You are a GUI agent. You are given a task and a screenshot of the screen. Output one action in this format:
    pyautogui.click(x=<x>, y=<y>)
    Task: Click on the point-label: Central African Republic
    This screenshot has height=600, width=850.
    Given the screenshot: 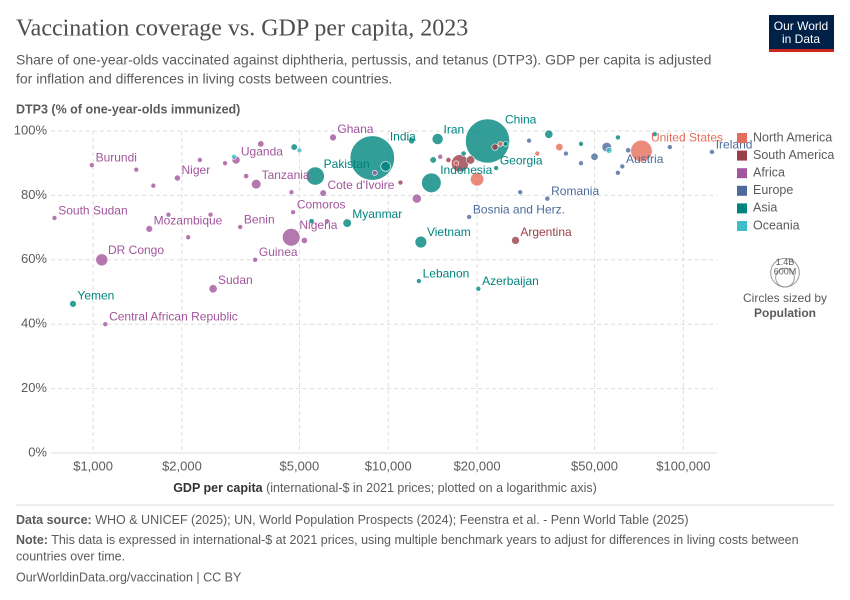 What is the action you would take?
    pyautogui.click(x=173, y=317)
    